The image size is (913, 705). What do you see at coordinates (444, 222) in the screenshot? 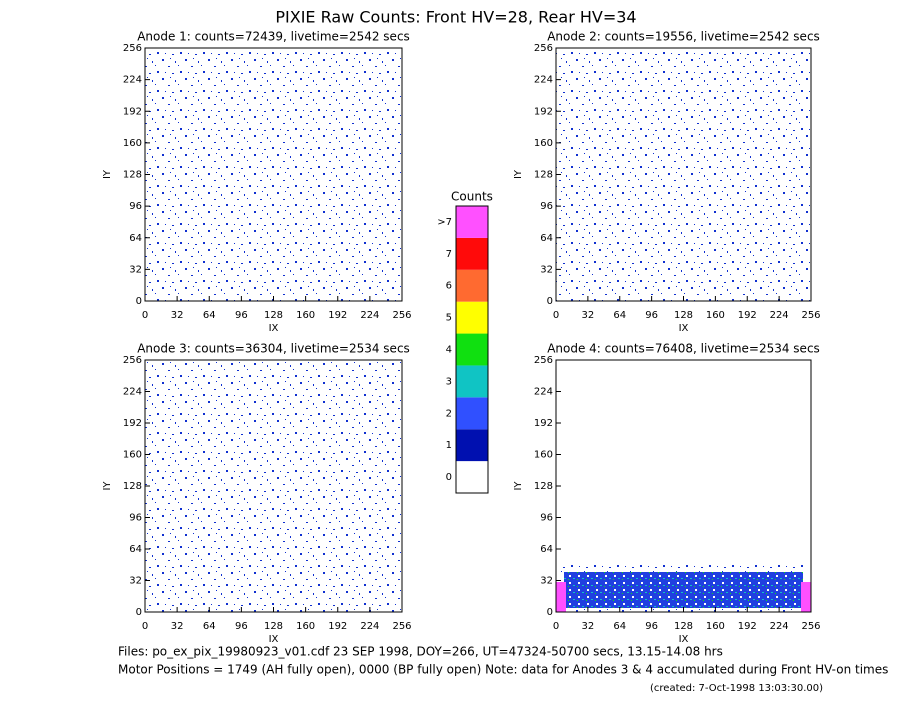
I see `colorbar-label: >7` at bounding box center [444, 222].